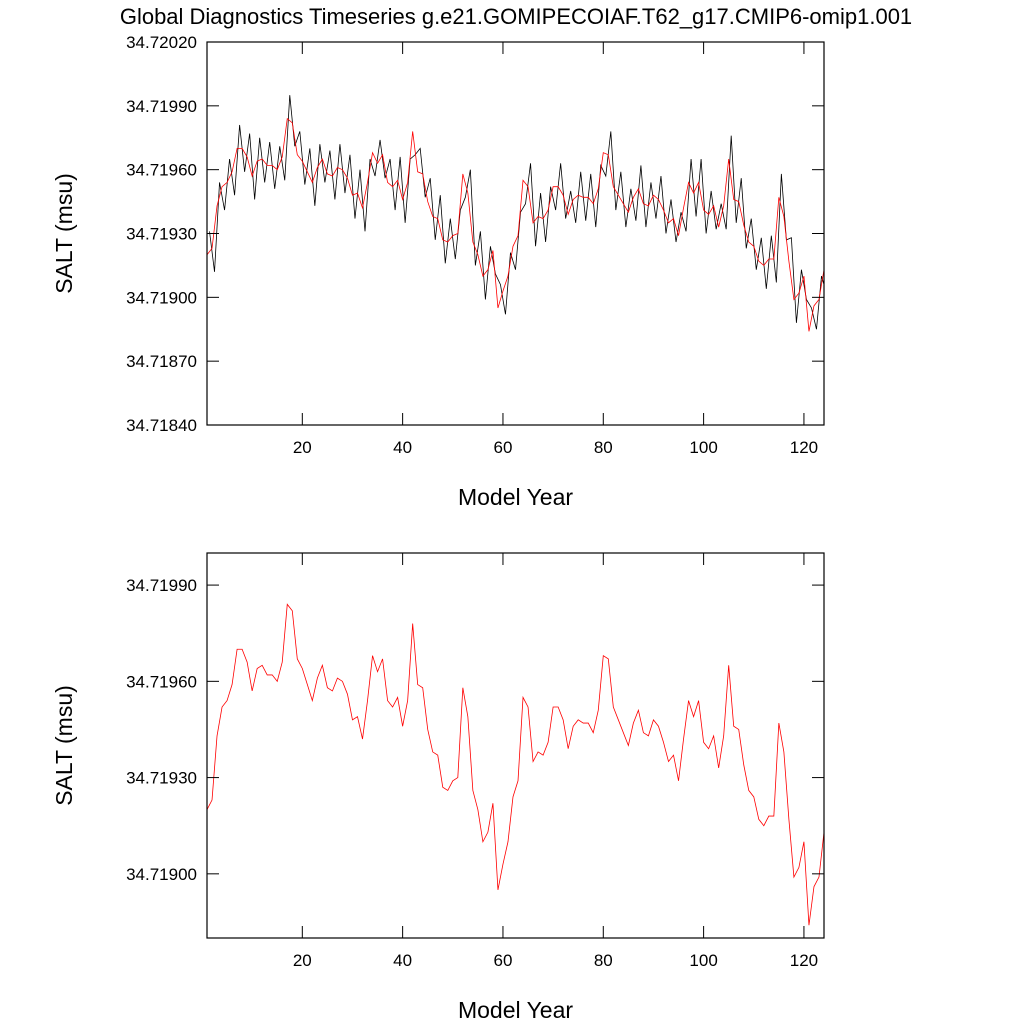  What do you see at coordinates (161, 425) in the screenshot?
I see `y-tick-label: 34.71840` at bounding box center [161, 425].